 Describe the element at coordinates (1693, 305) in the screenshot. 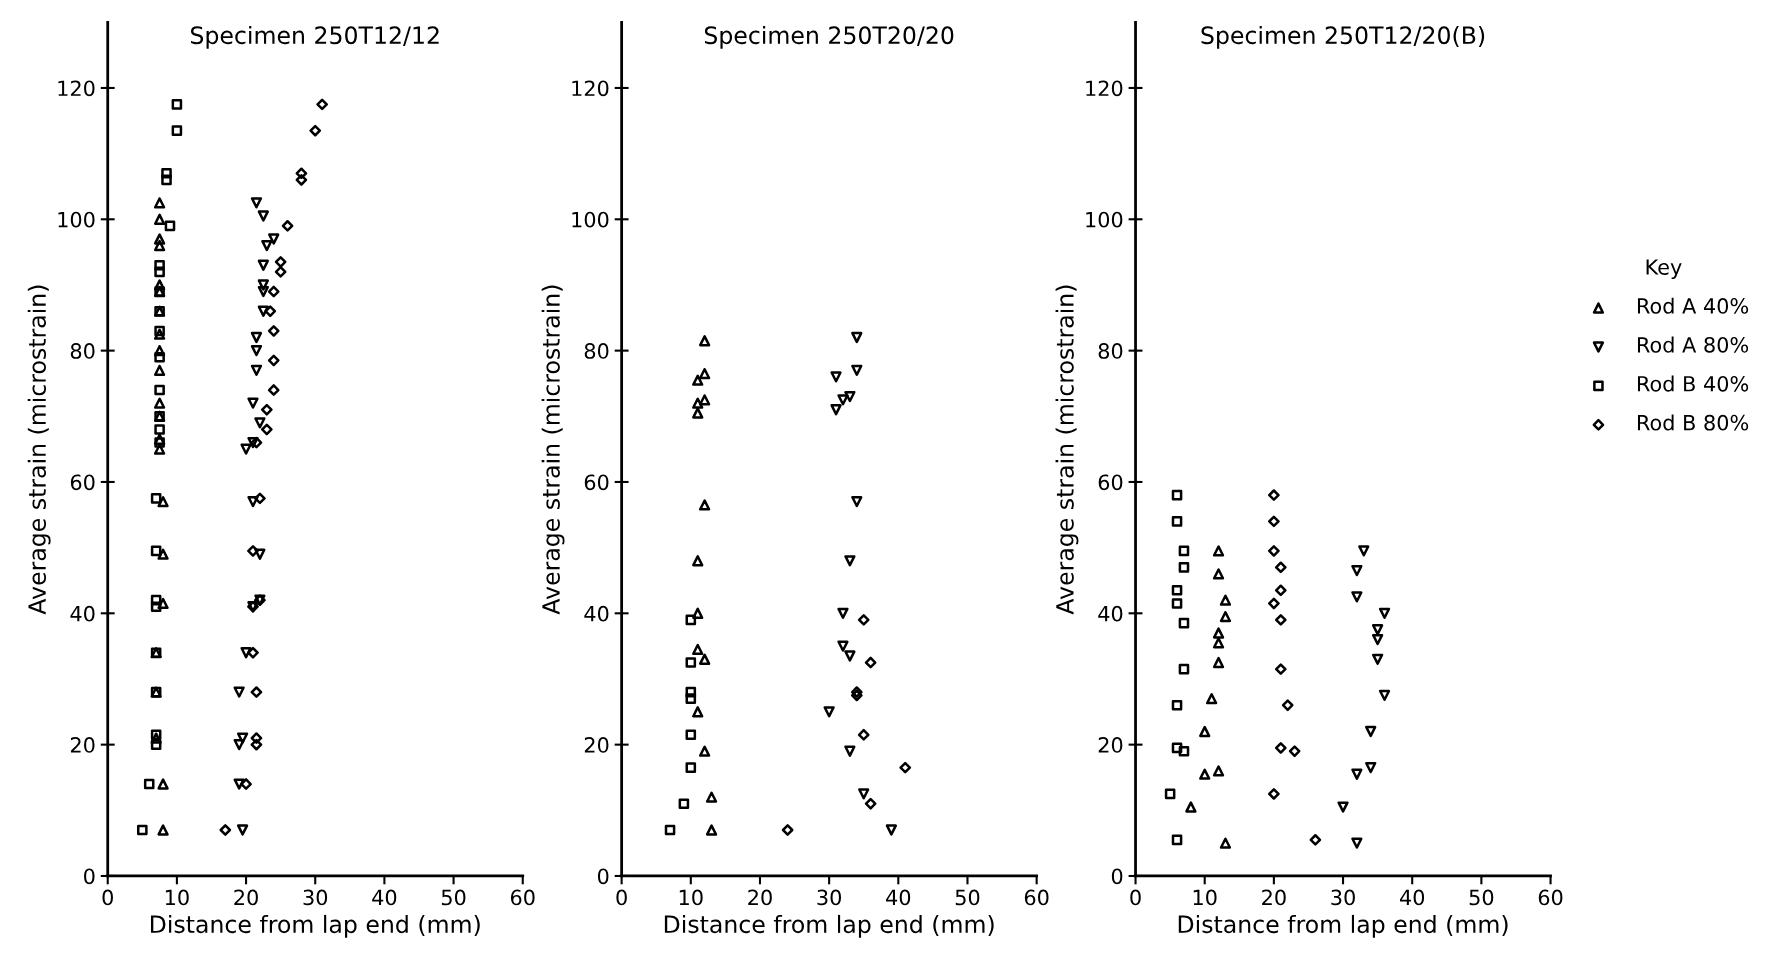

I see `legend-label: Rod A 40%` at that location.